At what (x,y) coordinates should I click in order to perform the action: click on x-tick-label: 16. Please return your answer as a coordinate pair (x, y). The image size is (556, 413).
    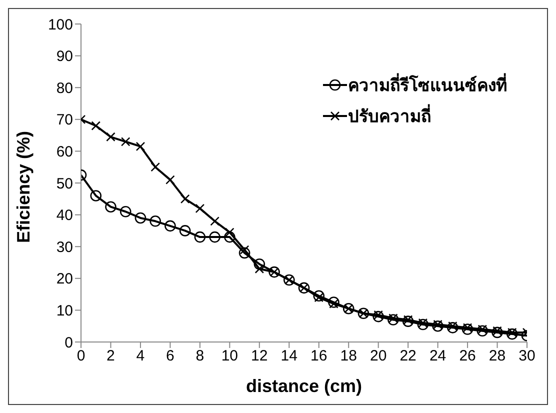
    Looking at the image, I should click on (319, 356).